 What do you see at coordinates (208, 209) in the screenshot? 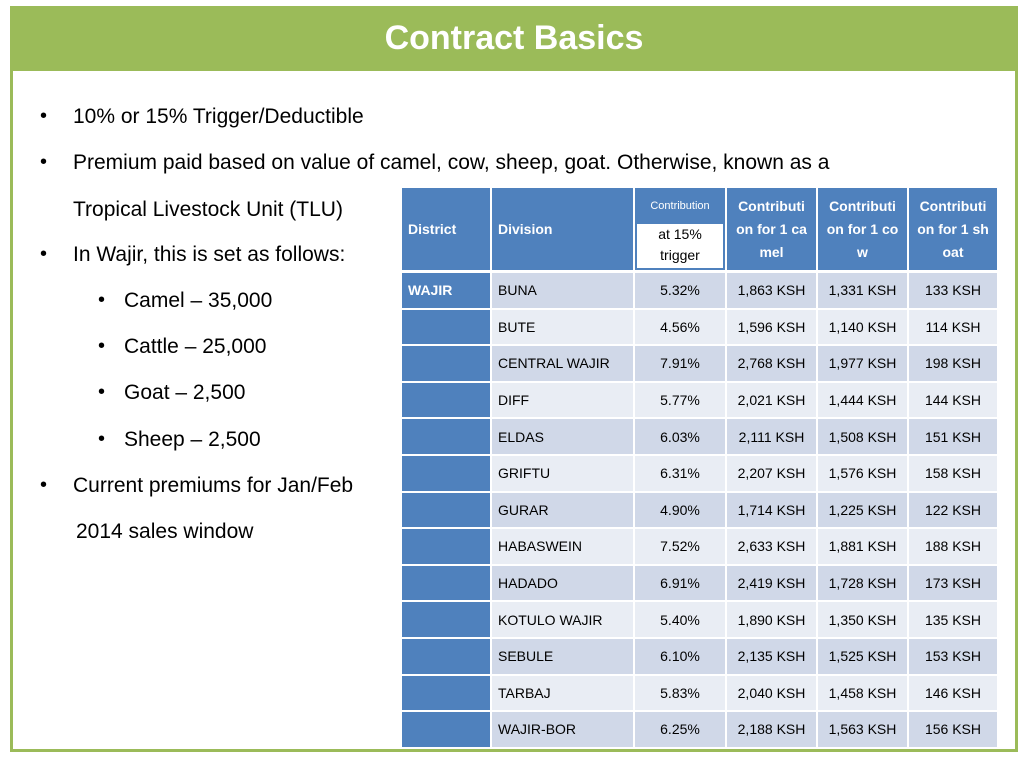
I see `bullet-text: Tropical Livestock Unit (TLU)` at bounding box center [208, 209].